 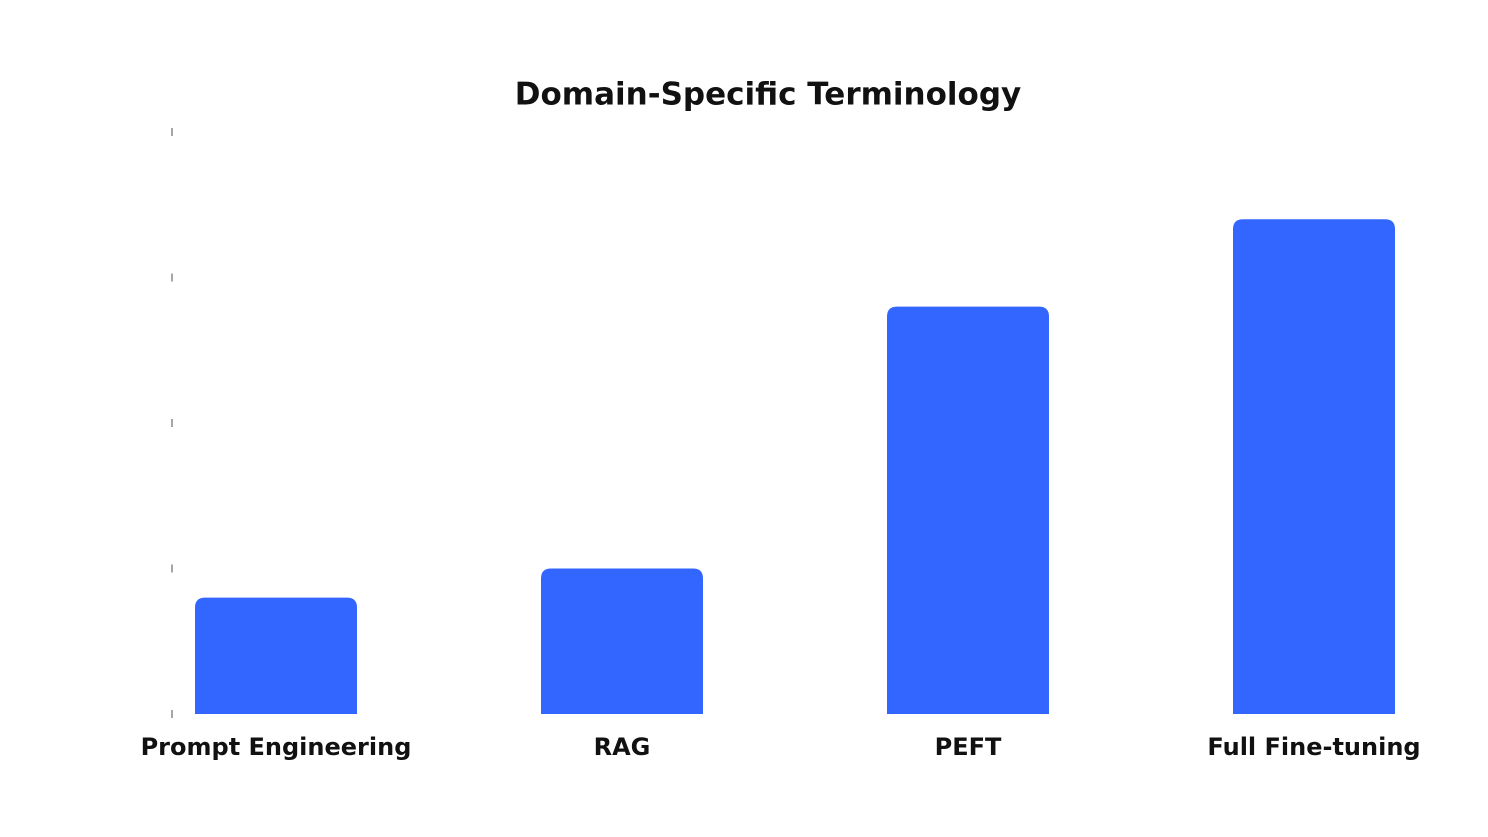 I want to click on x-tick-label: Prompt Engineering, so click(x=276, y=747).